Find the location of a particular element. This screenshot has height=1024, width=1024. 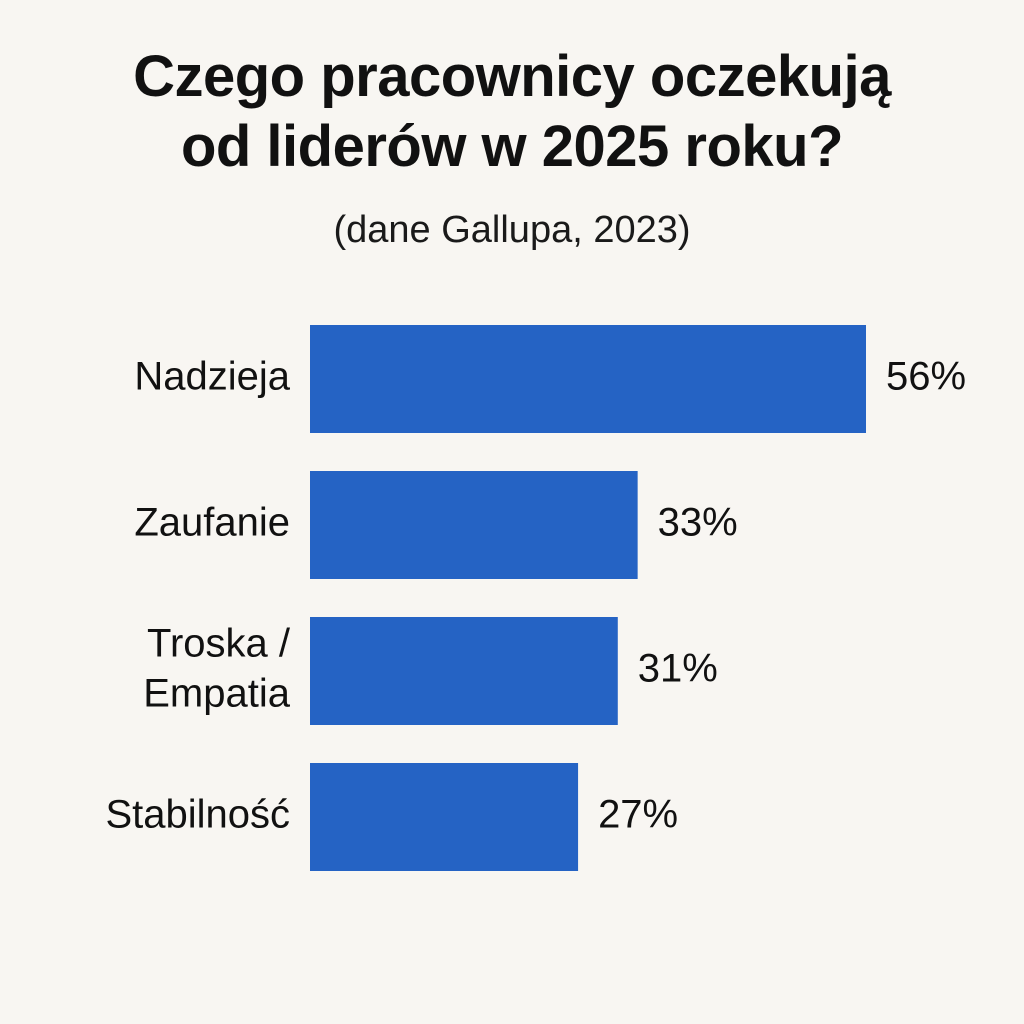

chart-subtitle: (dane Gallupa, 2023) is located at coordinates (512, 230).